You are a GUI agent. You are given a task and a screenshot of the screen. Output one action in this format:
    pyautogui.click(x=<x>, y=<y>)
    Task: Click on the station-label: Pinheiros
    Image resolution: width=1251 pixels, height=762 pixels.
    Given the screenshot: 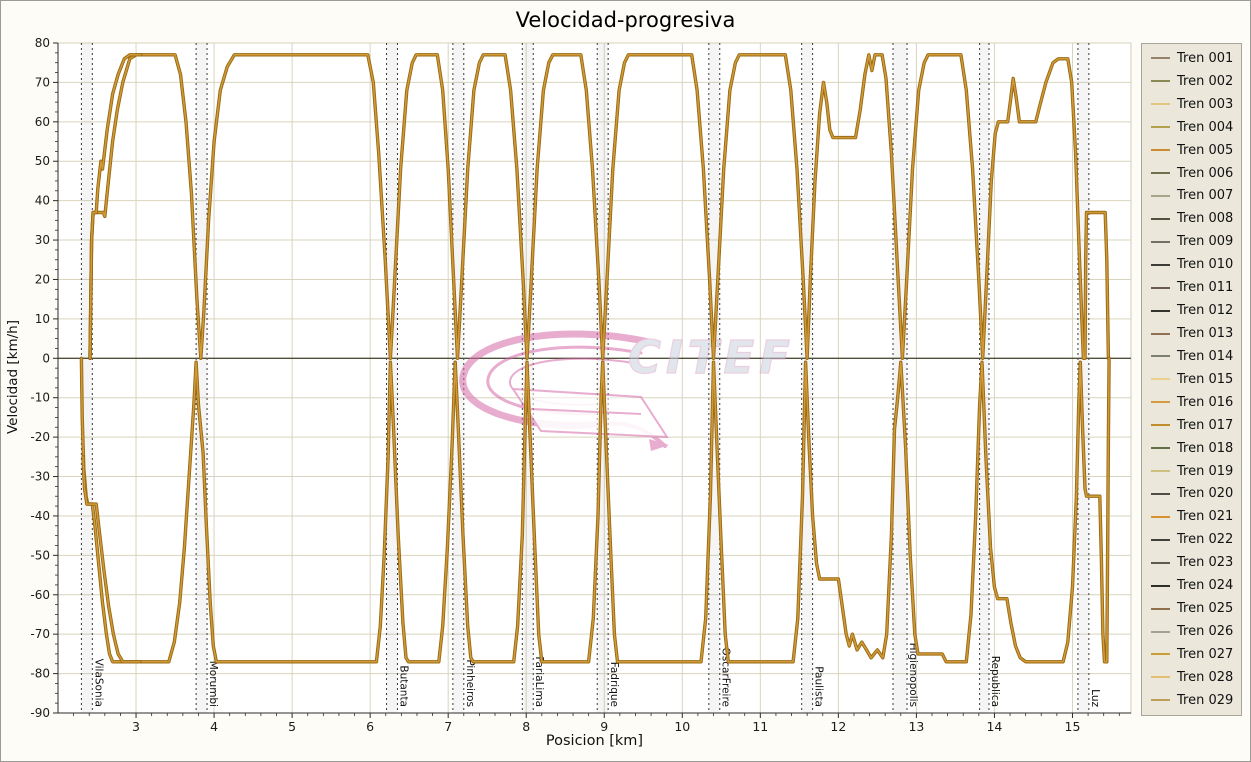 What is the action you would take?
    pyautogui.click(x=470, y=683)
    